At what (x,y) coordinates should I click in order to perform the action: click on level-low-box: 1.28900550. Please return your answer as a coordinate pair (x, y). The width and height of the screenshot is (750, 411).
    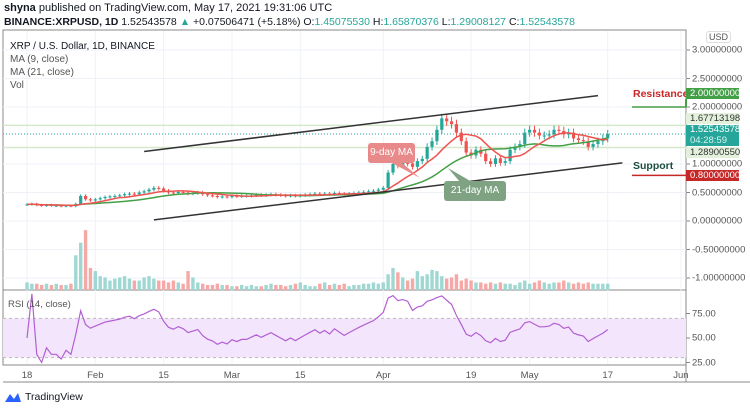
    Looking at the image, I should click on (713, 152).